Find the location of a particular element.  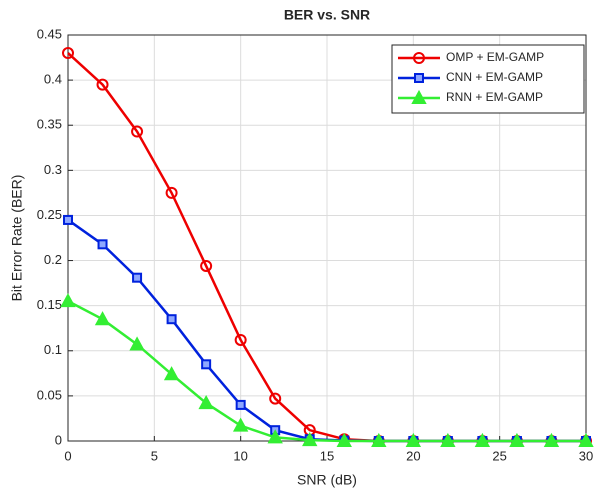

x-tick-label: 0 is located at coordinates (67, 455).